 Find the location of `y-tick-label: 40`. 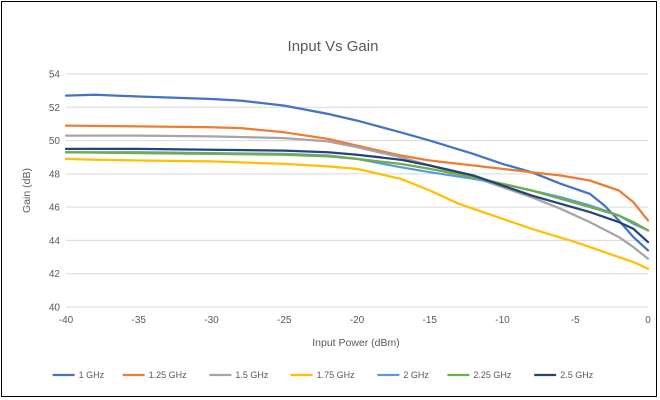

y-tick-label: 40 is located at coordinates (55, 308).